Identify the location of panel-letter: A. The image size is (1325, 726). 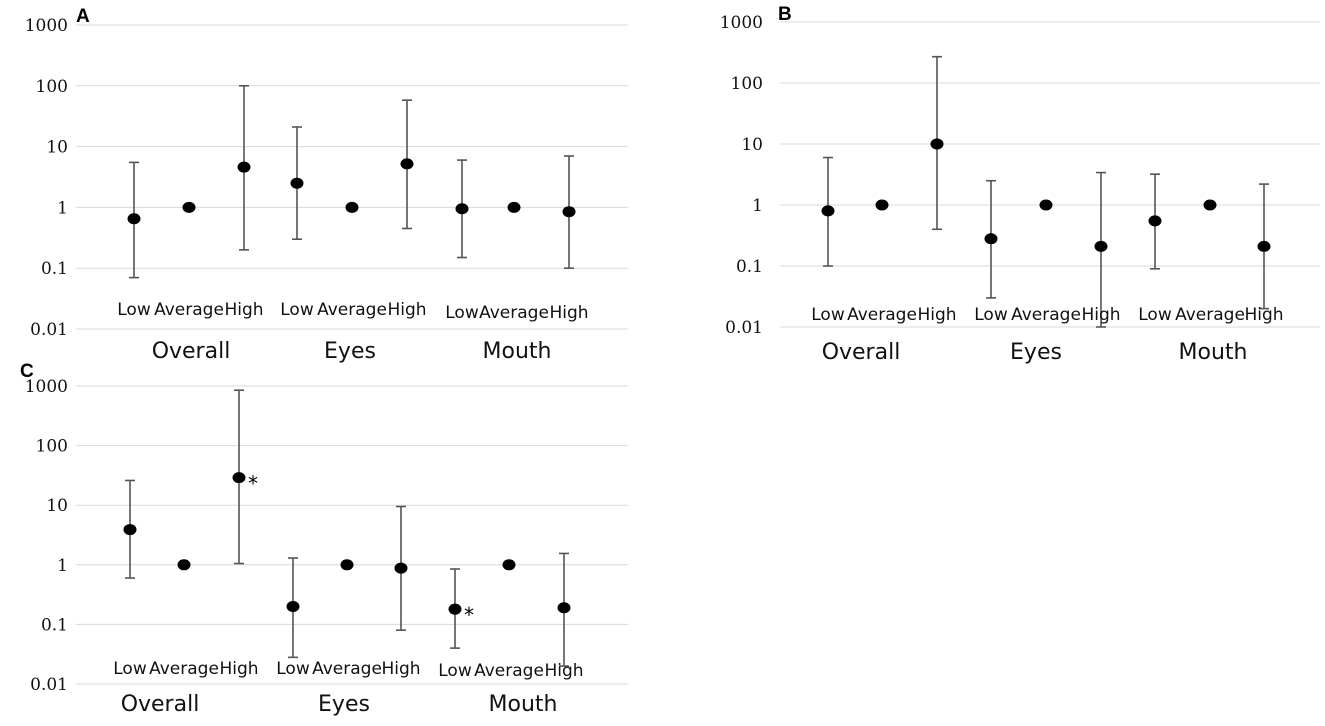
(83, 16).